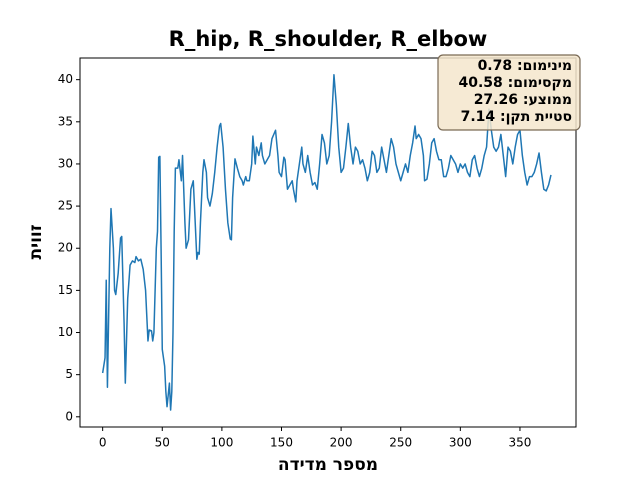  I want to click on x-axis-label: מספר מדידה, so click(328, 465).